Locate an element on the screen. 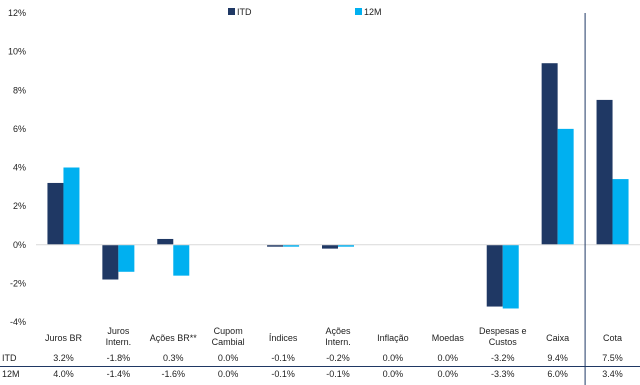 The height and width of the screenshot is (385, 640). category-label: Moedas is located at coordinates (448, 338).